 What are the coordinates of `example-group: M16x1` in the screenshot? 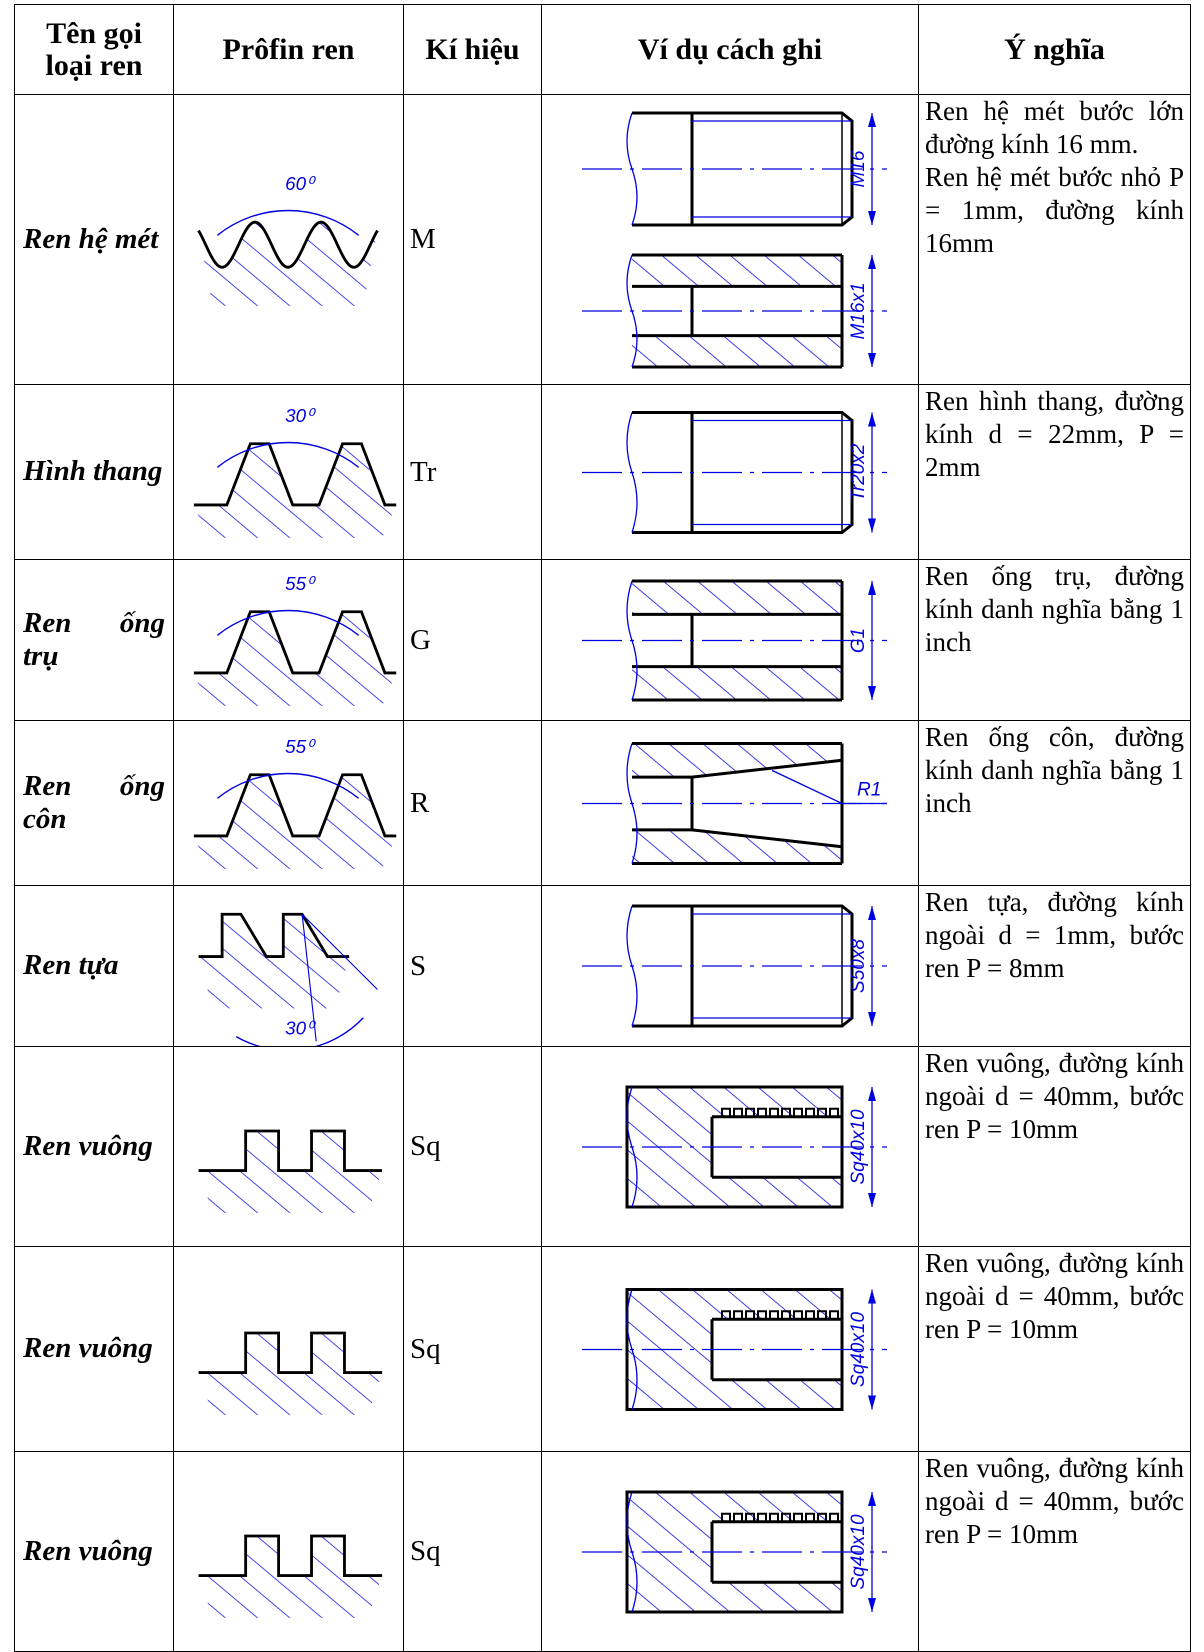 It's located at (734, 310).